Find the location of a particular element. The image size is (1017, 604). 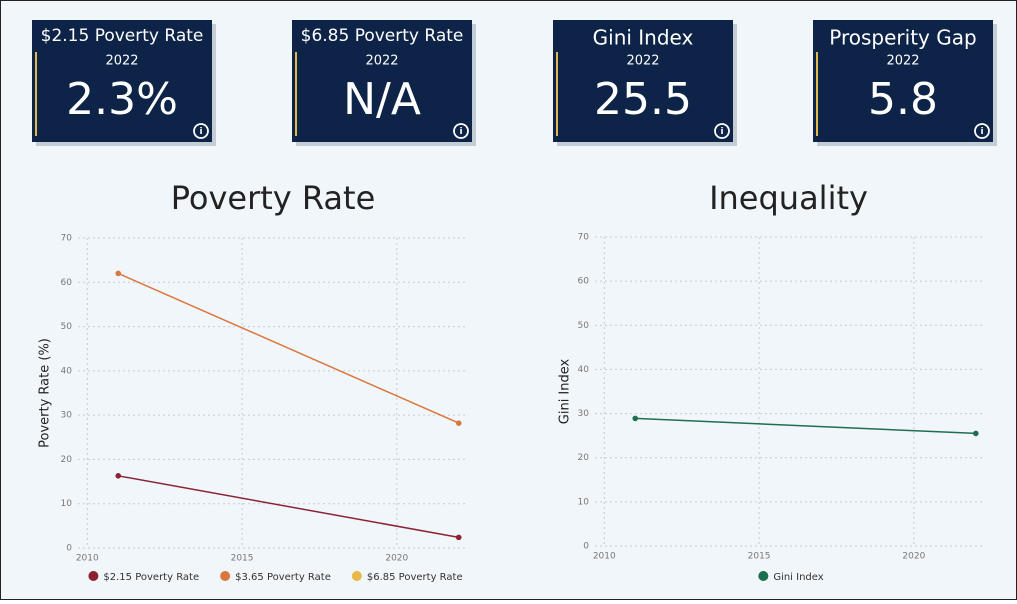

legend-item: $6.85 Poverty Rate is located at coordinates (407, 577).